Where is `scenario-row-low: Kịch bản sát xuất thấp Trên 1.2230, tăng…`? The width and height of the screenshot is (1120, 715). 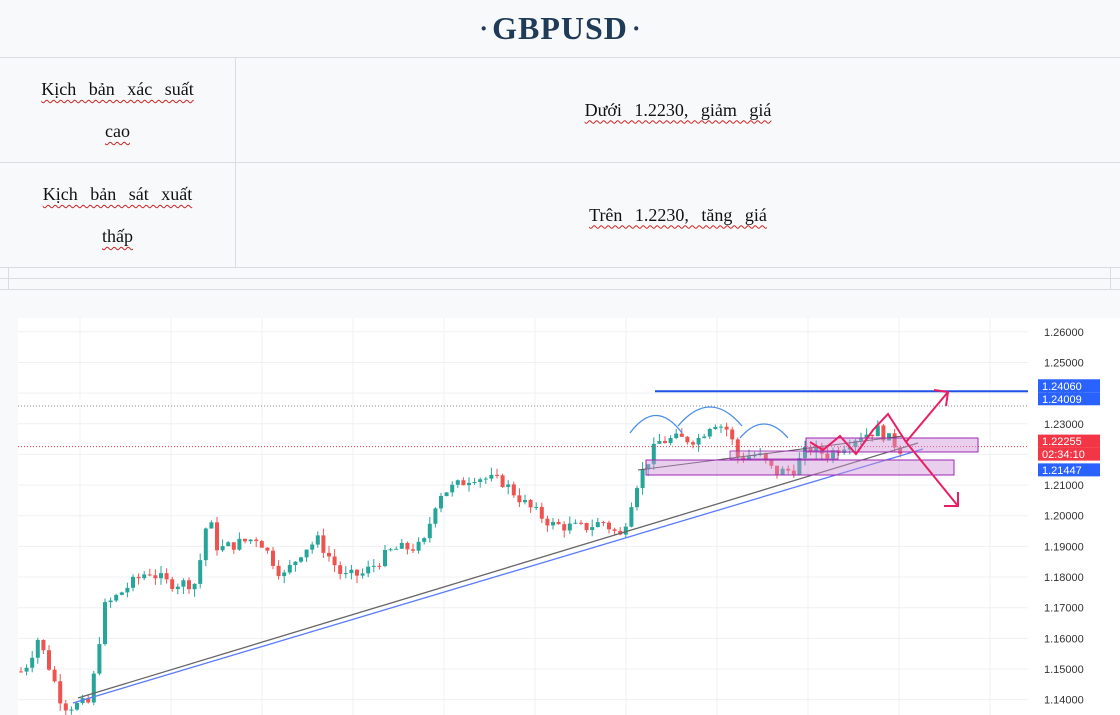 scenario-row-low: Kịch bản sát xuất thấp Trên 1.2230, tăng… is located at coordinates (560, 215).